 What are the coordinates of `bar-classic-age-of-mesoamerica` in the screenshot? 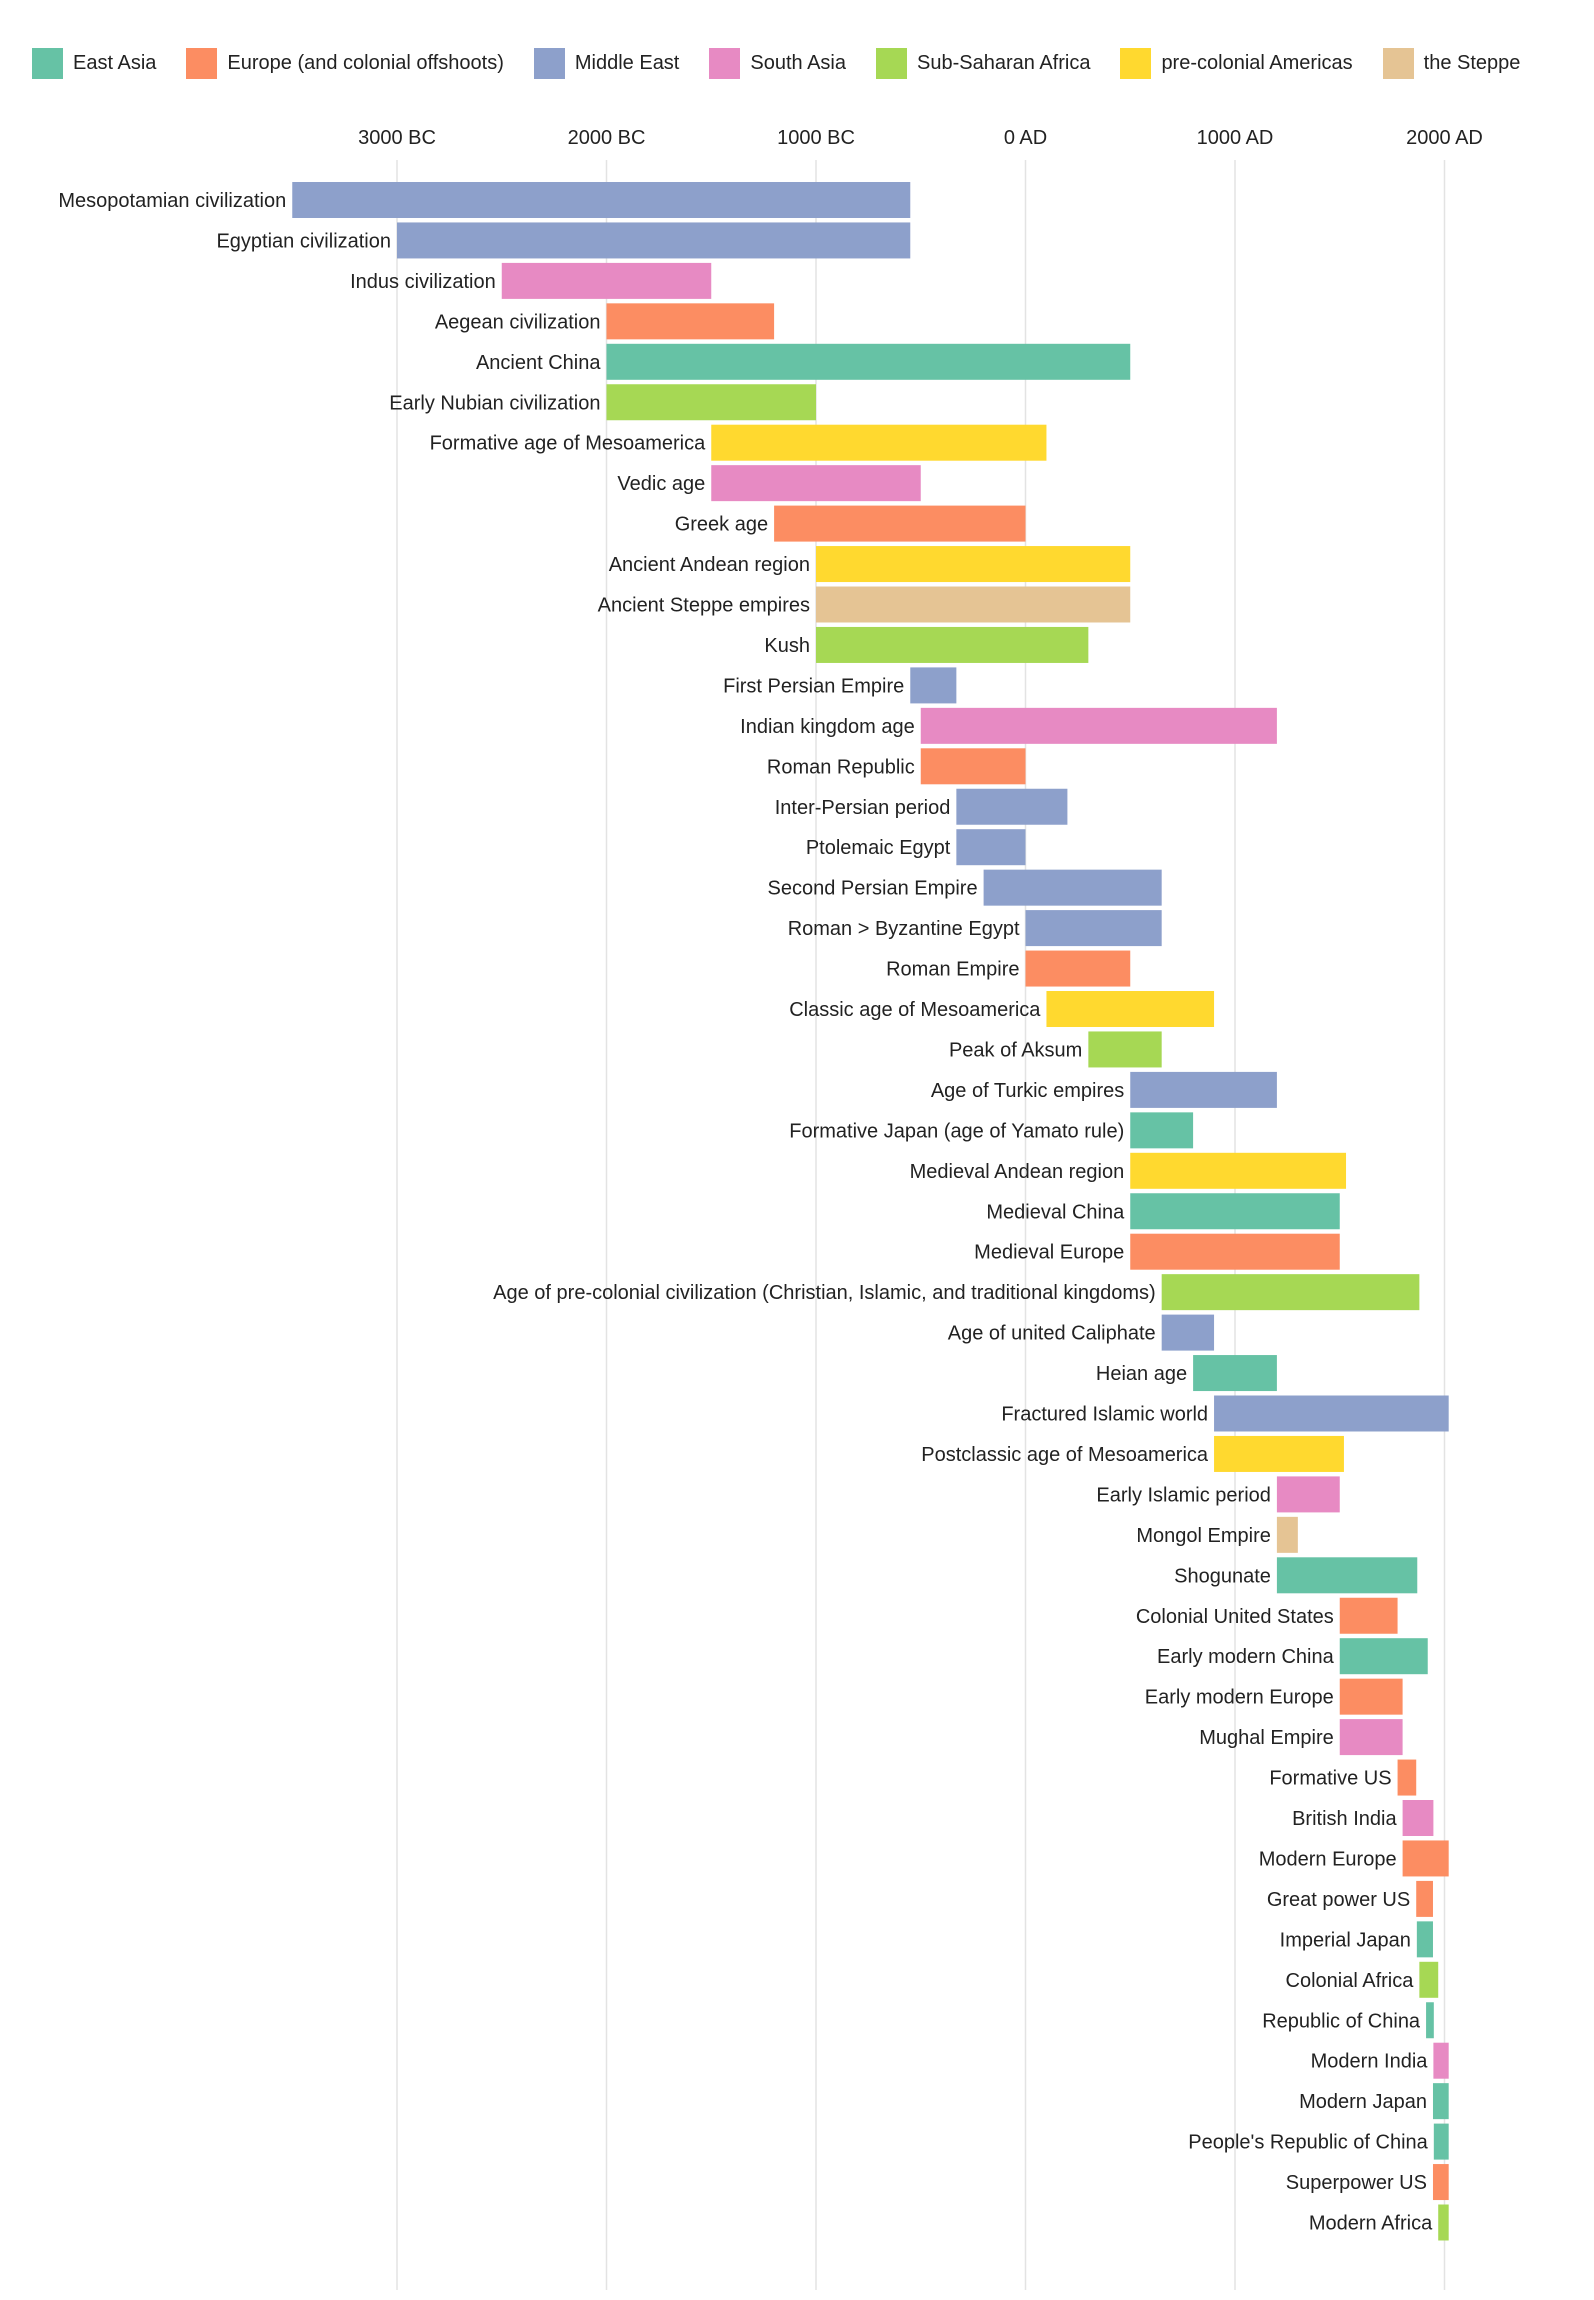 It's located at (1130, 1009).